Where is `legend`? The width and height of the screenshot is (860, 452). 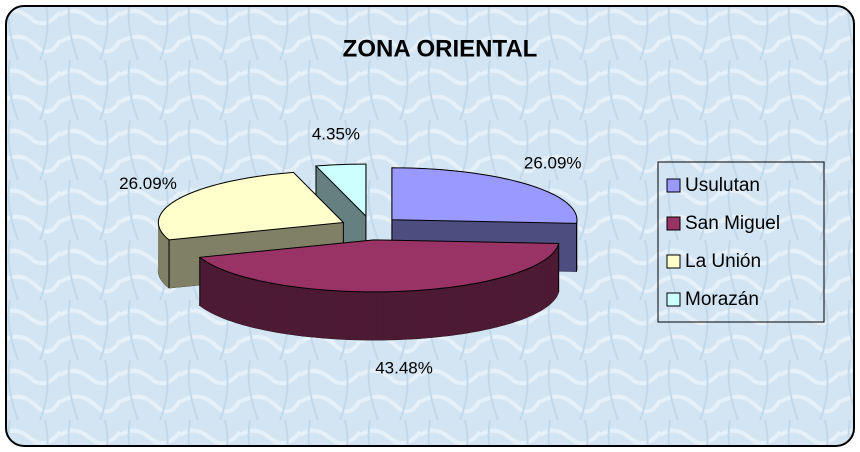
legend is located at coordinates (741, 242).